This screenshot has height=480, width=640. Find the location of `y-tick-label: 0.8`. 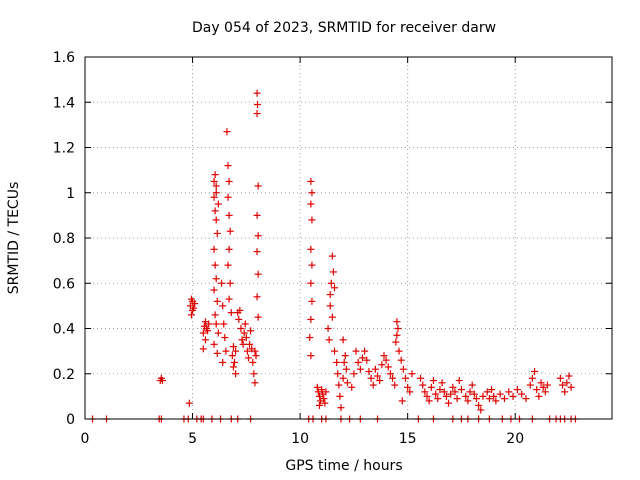

y-tick-label: 0.8 is located at coordinates (64, 239).